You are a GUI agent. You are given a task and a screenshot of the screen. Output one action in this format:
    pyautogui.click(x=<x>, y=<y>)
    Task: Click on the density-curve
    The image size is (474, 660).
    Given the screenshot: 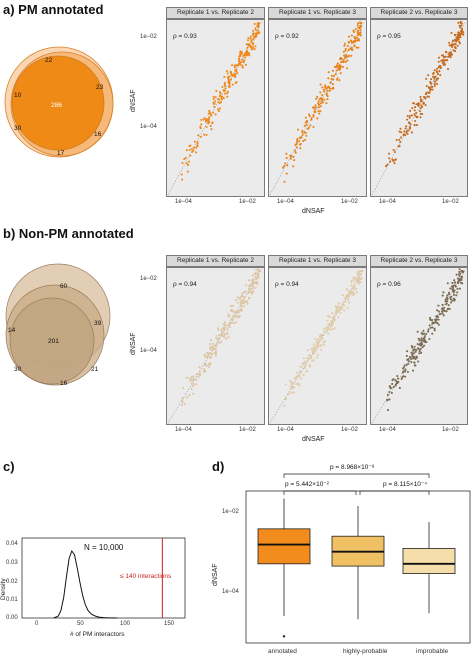 What is the action you would take?
    pyautogui.click(x=85, y=584)
    